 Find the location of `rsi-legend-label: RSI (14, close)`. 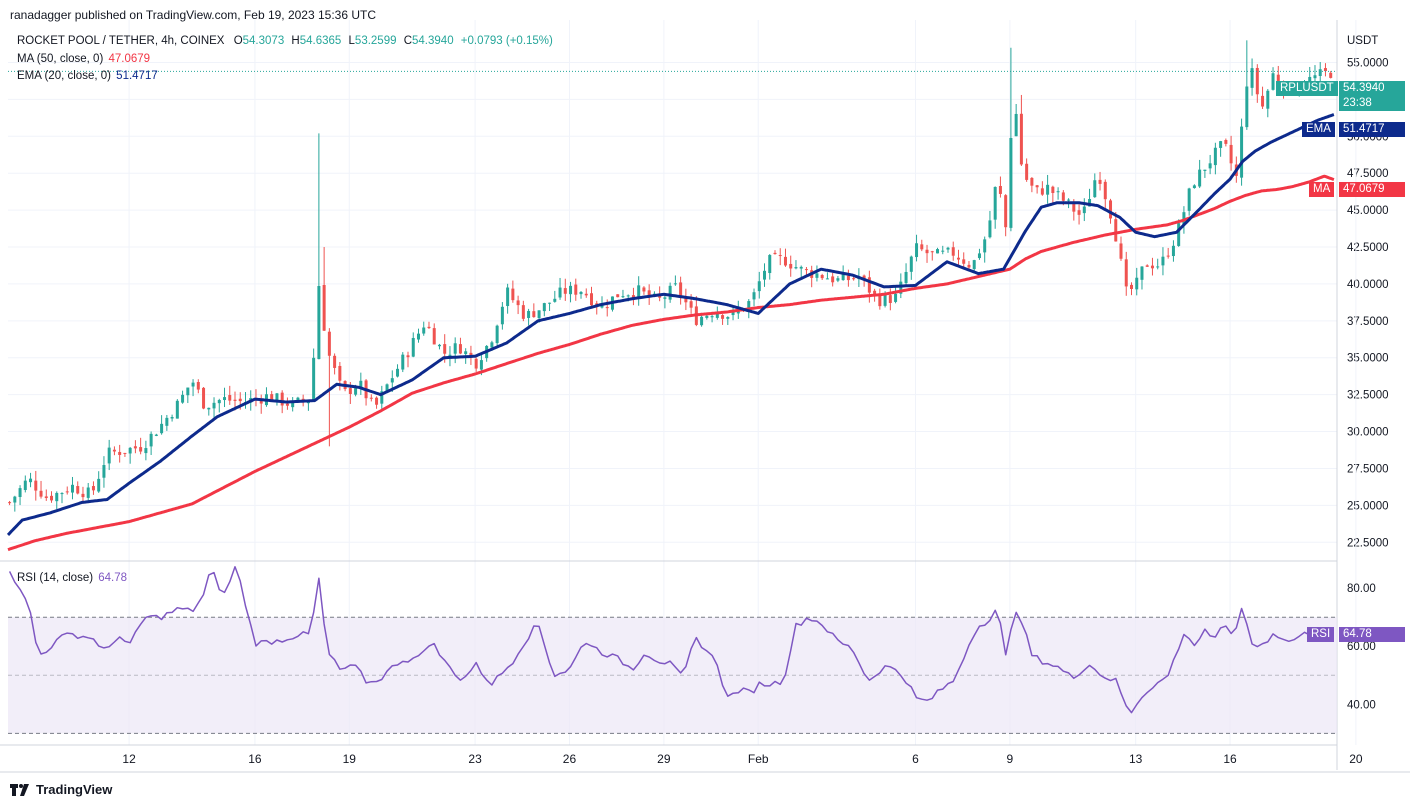

rsi-legend-label: RSI (14, close) is located at coordinates (55, 578).